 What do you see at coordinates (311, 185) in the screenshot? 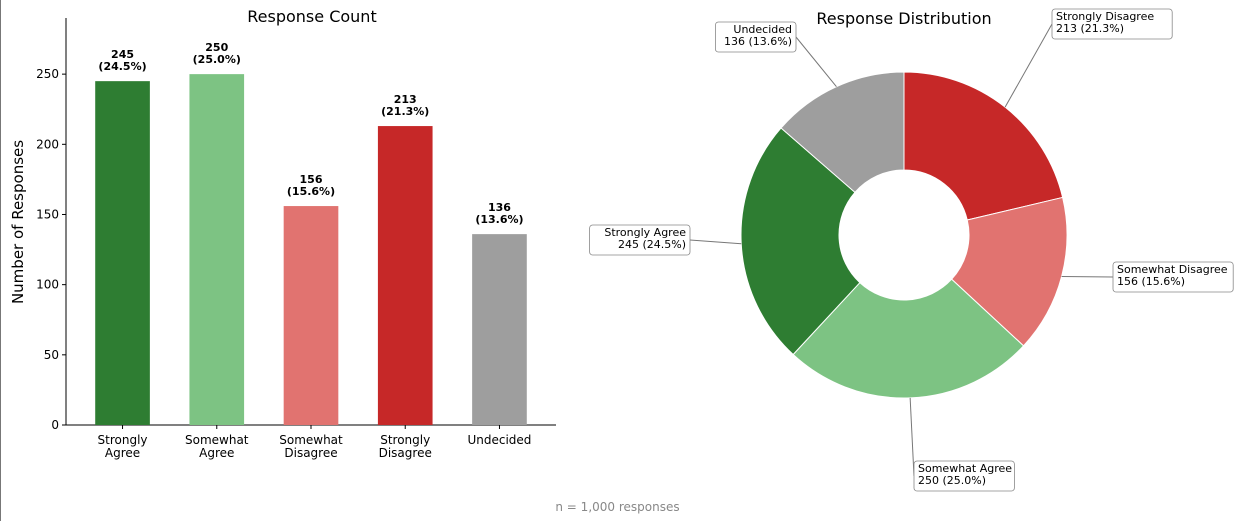
I see `bar-value-label: 156 (15.6%)` at bounding box center [311, 185].